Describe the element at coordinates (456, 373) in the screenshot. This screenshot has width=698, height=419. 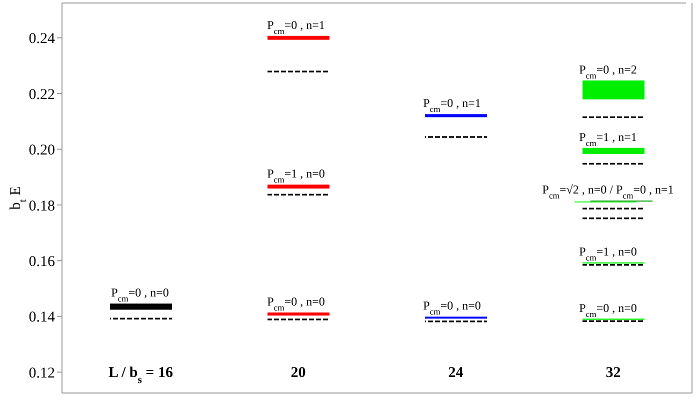
I see `x-tick-label: 24` at that location.